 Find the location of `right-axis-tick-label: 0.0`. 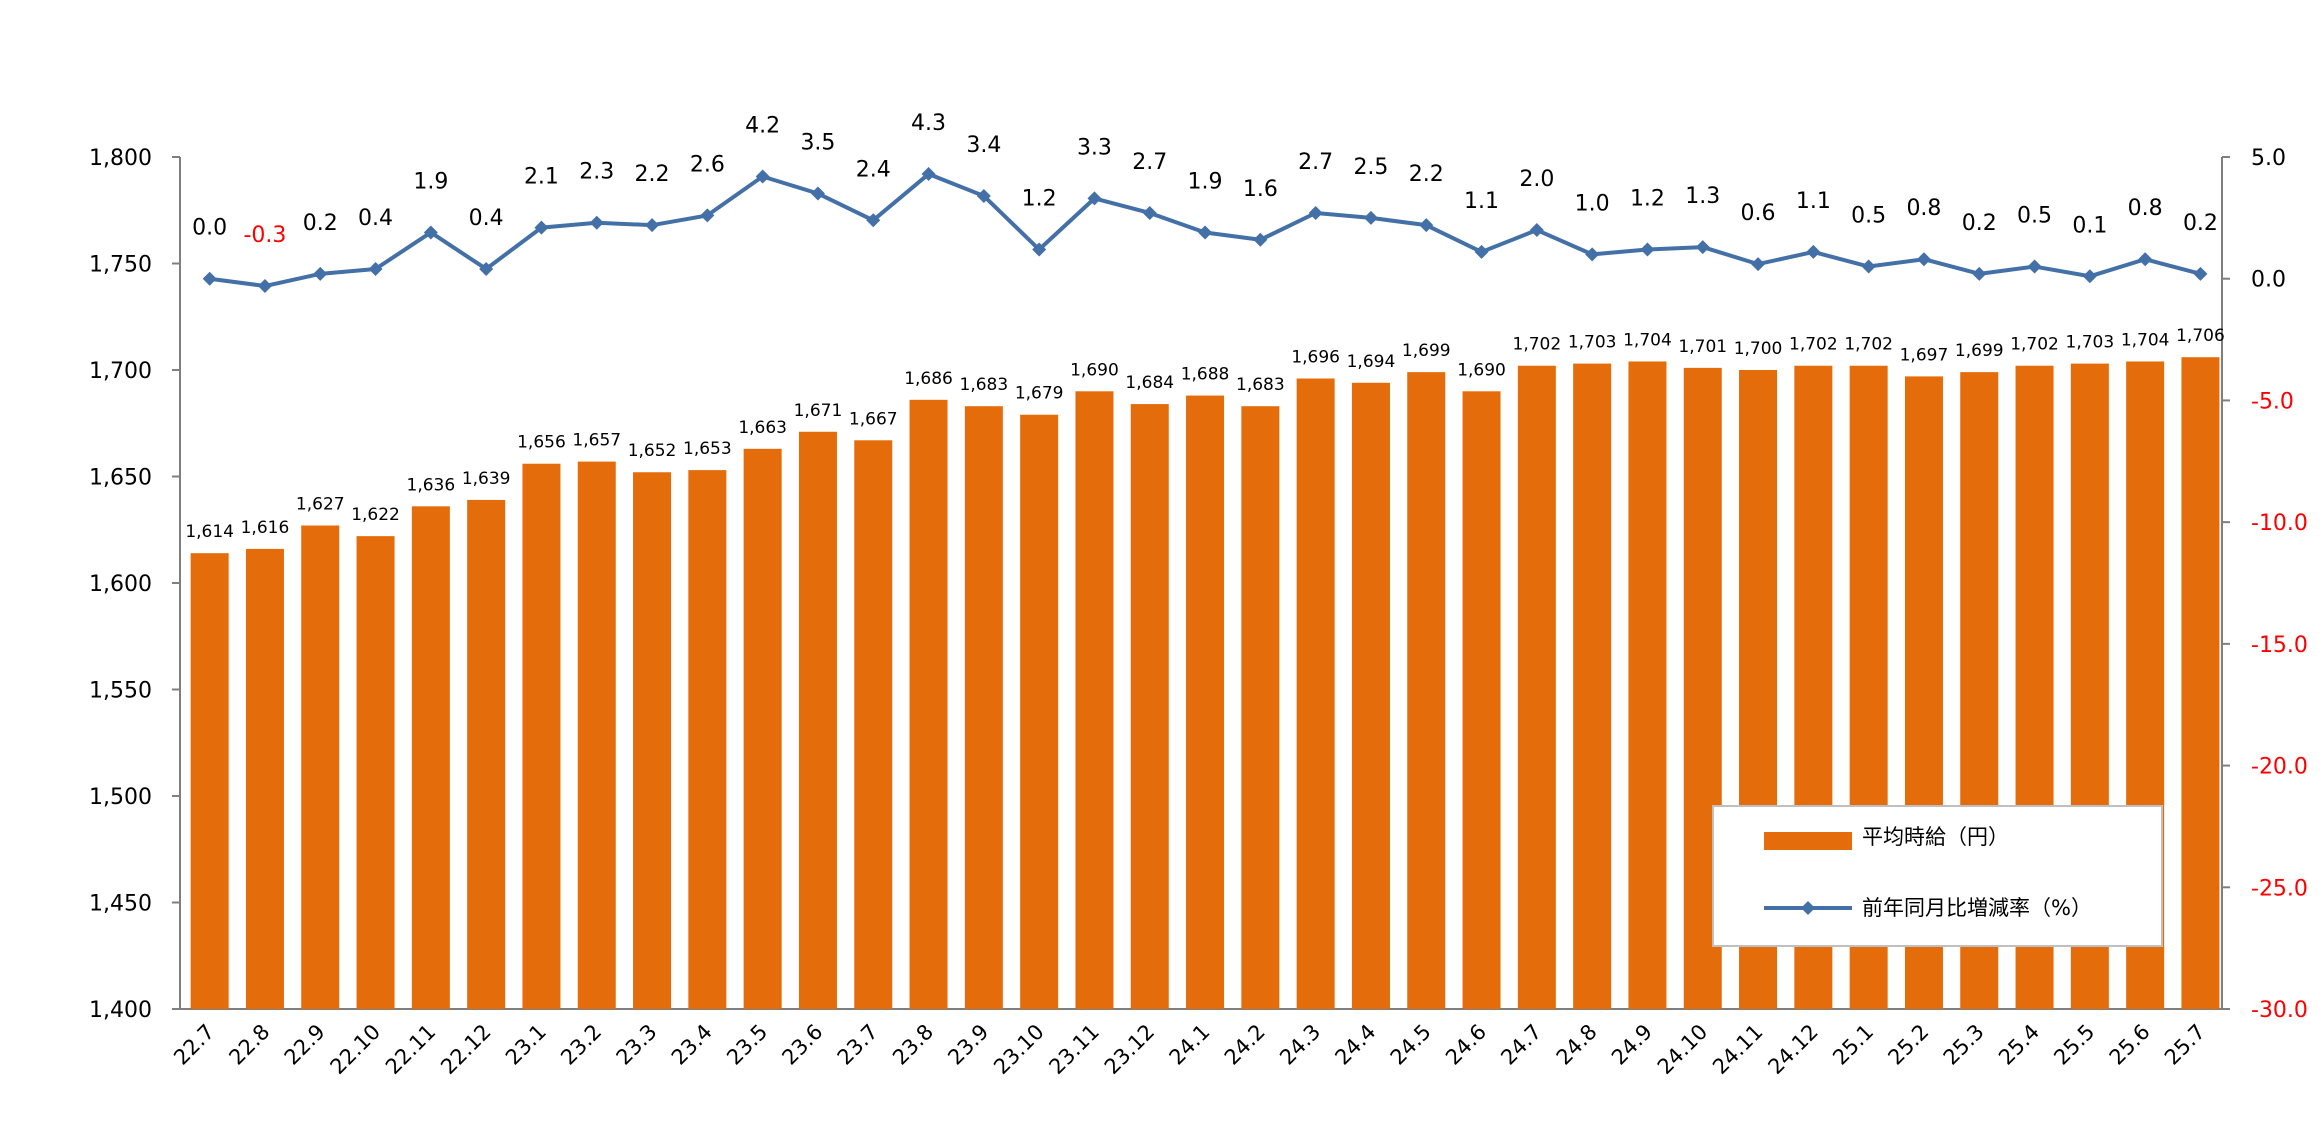

right-axis-tick-label: 0.0 is located at coordinates (2268, 280).